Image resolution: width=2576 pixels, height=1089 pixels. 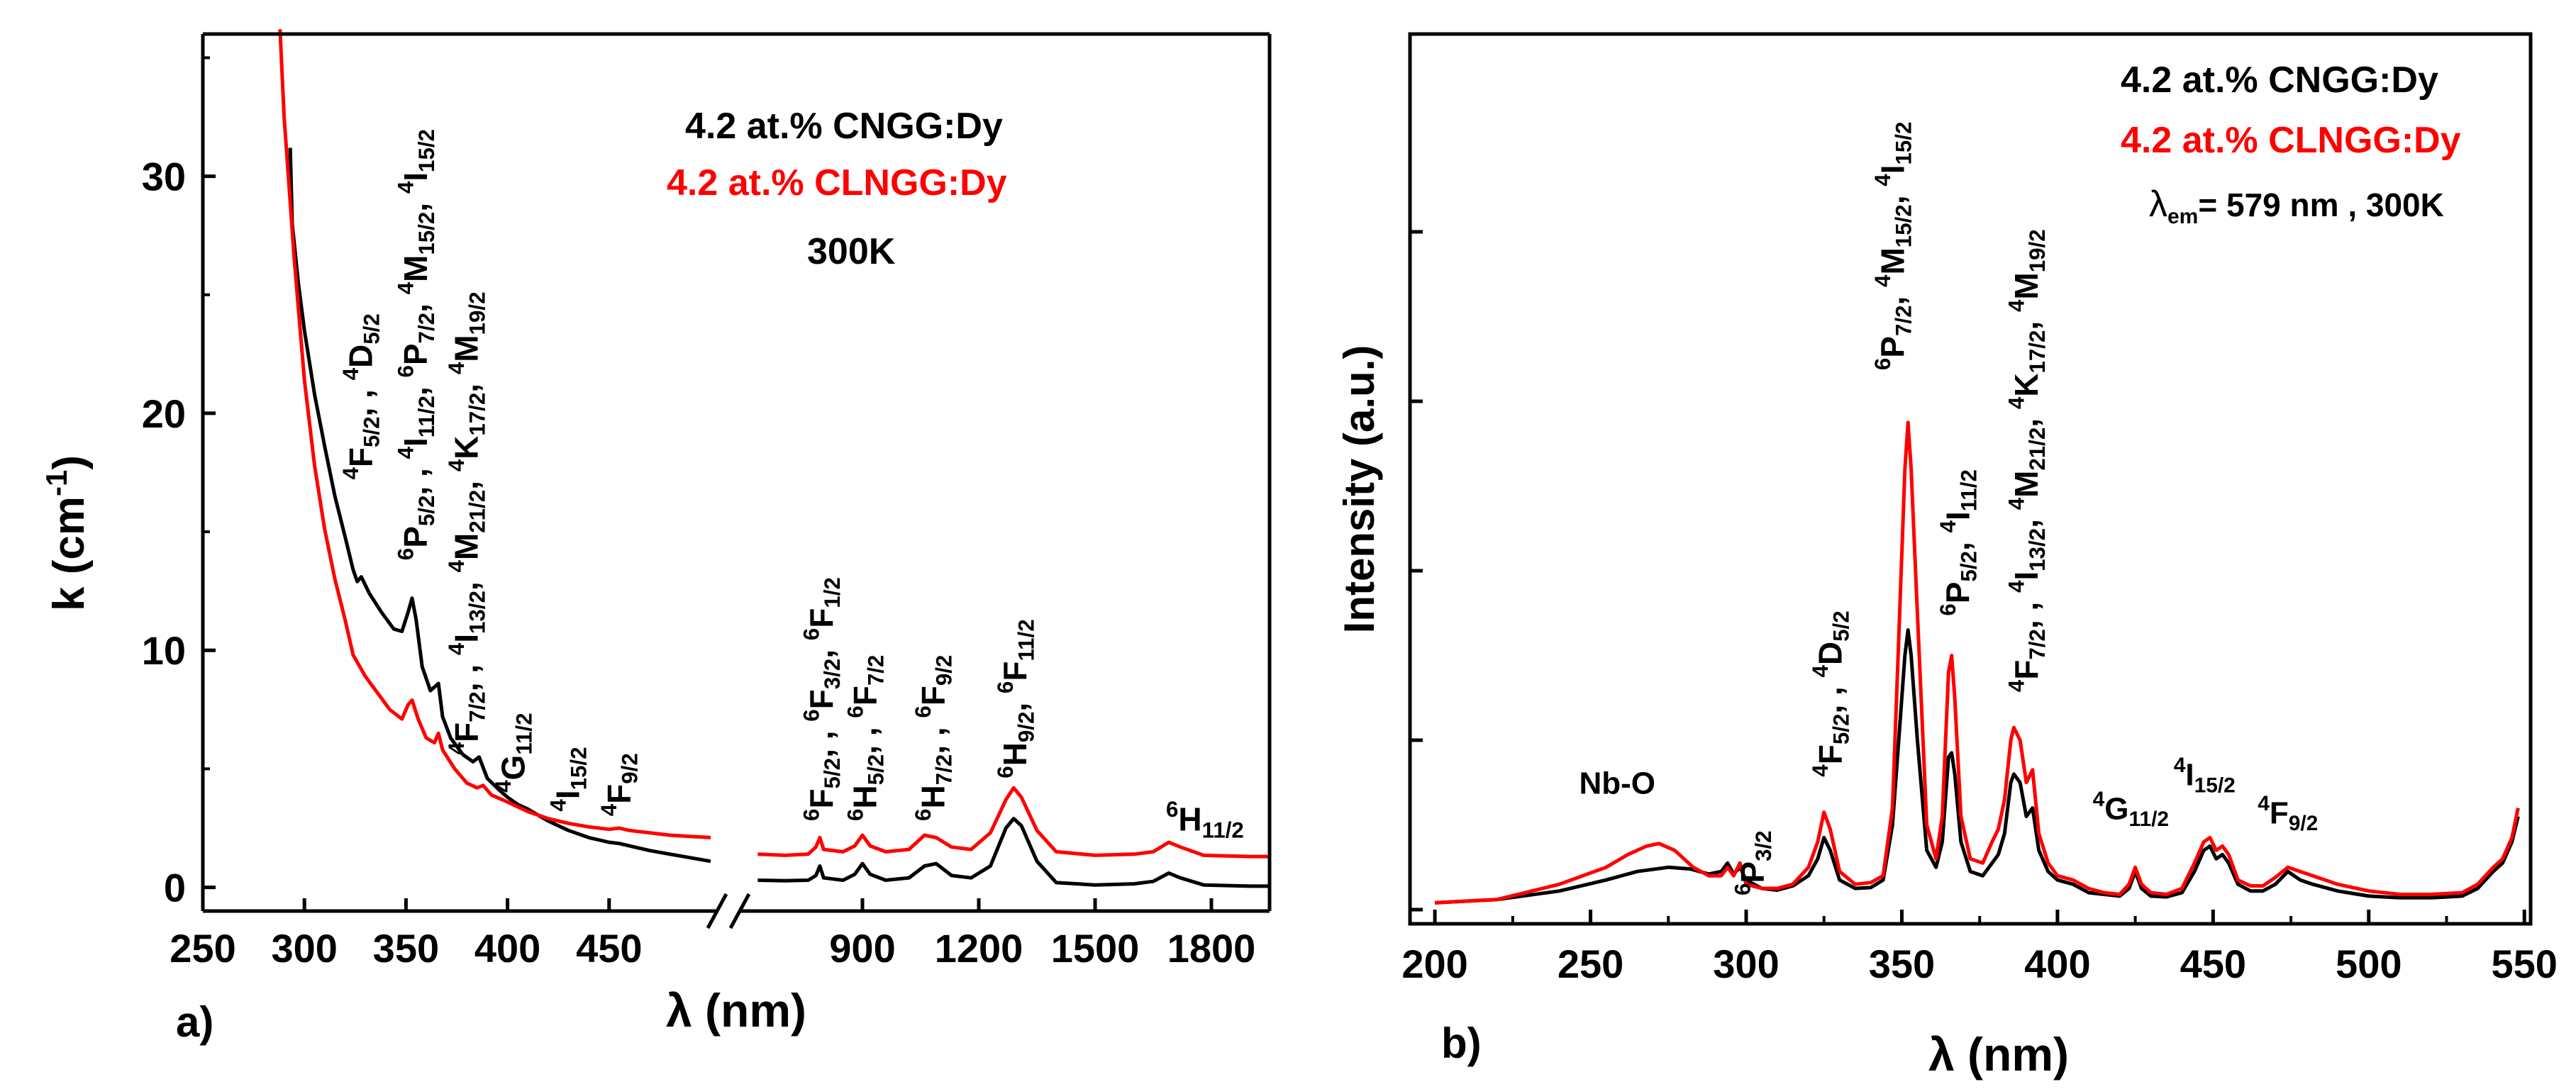 What do you see at coordinates (361, 396) in the screenshot?
I see `panel-a-transition-label-1: 4F5/2, , 4D5/2` at bounding box center [361, 396].